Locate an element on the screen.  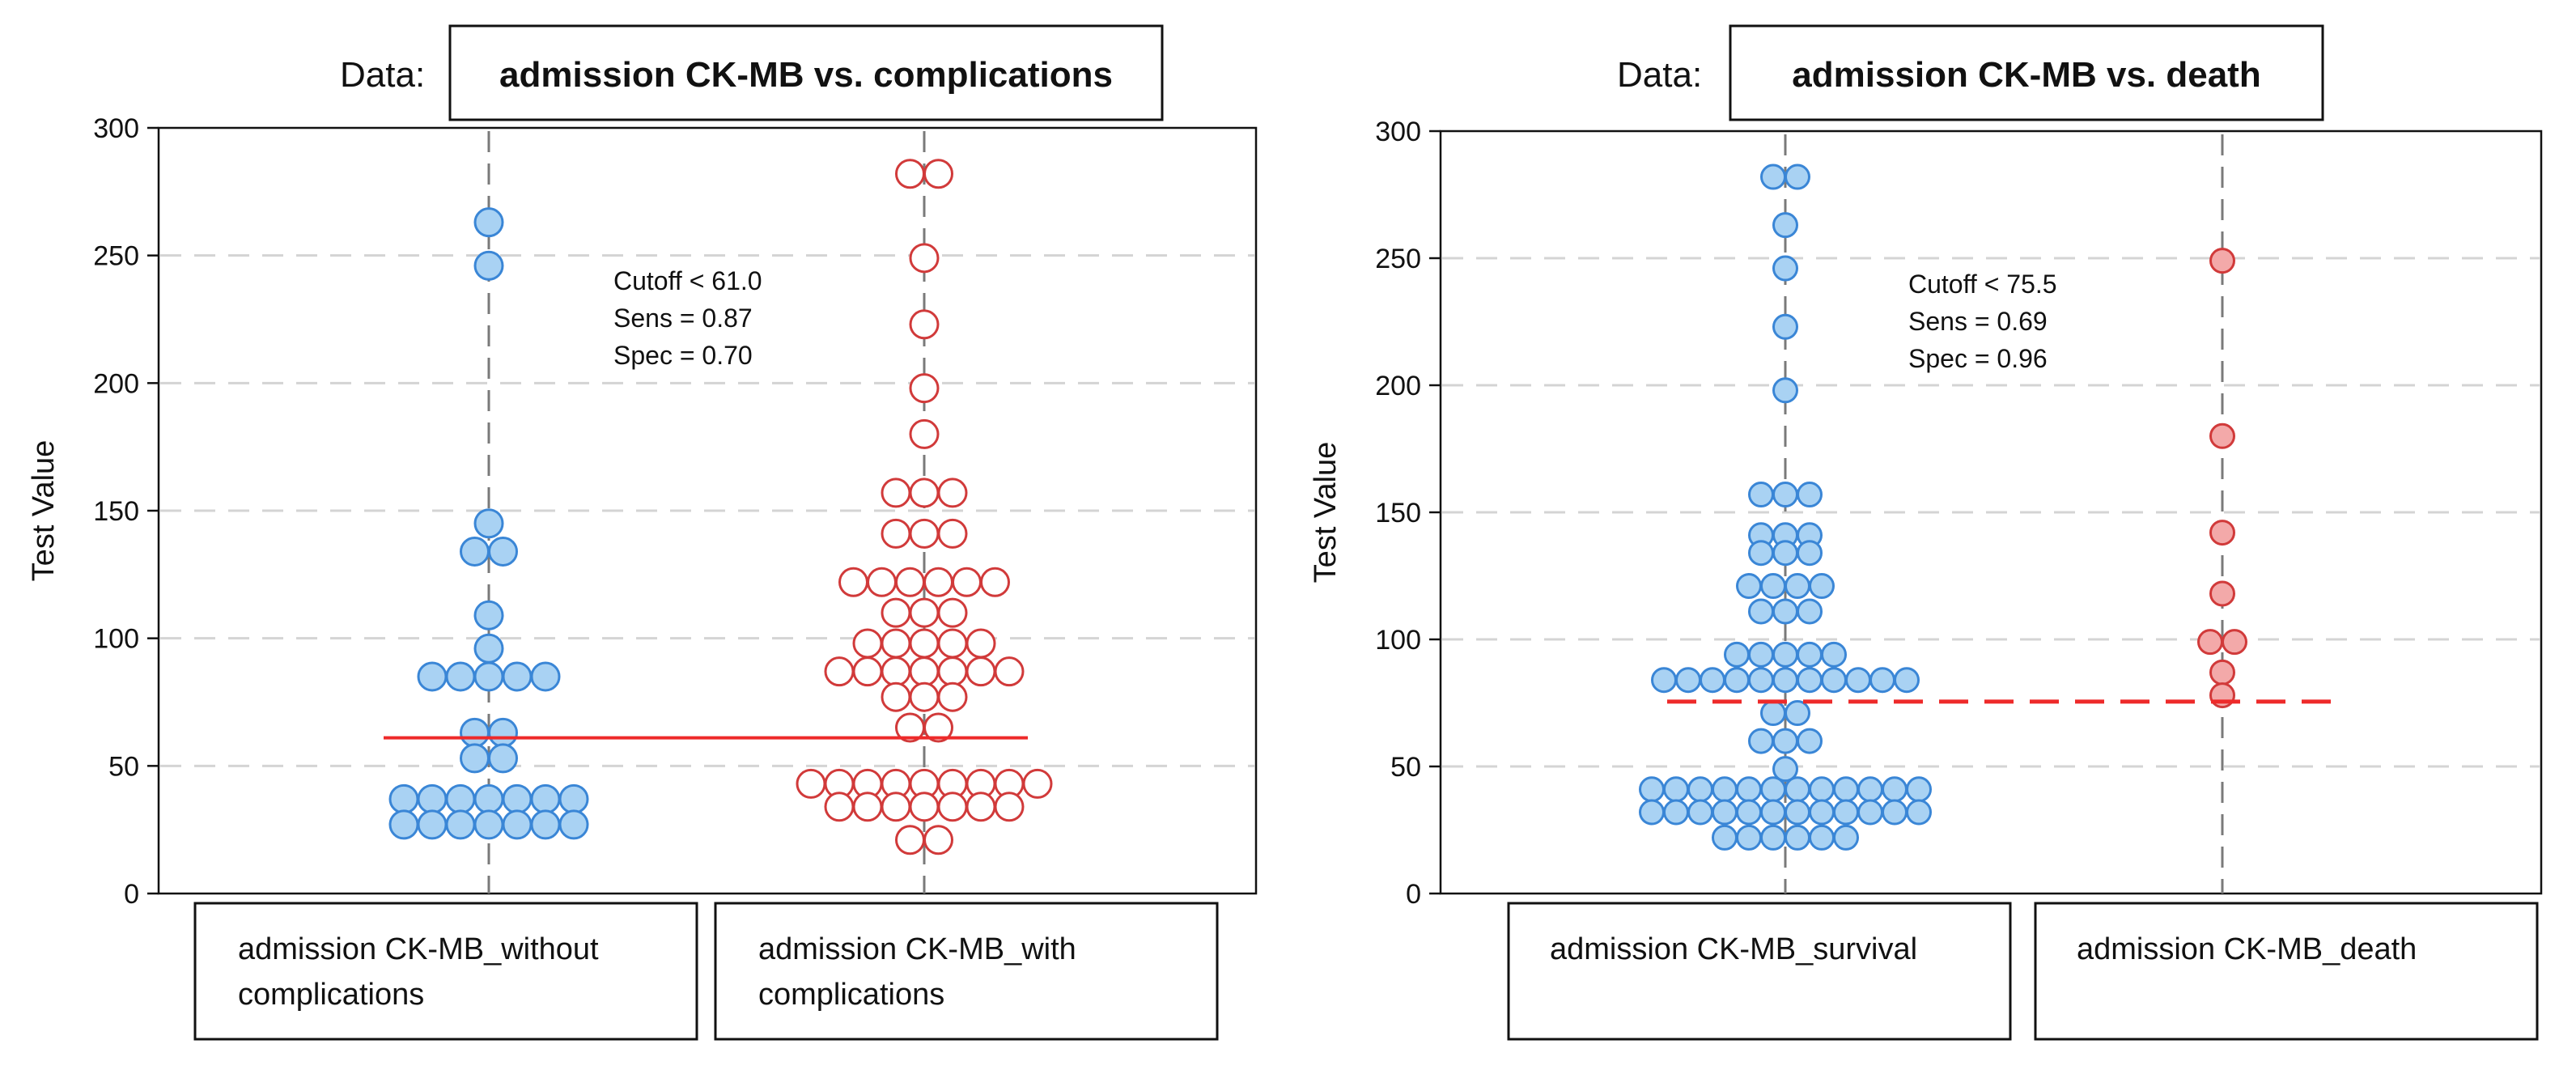
stats-annotation: Cutoff < 61.0 Sens = 0.87 Spec = 0.70 is located at coordinates (687, 318).